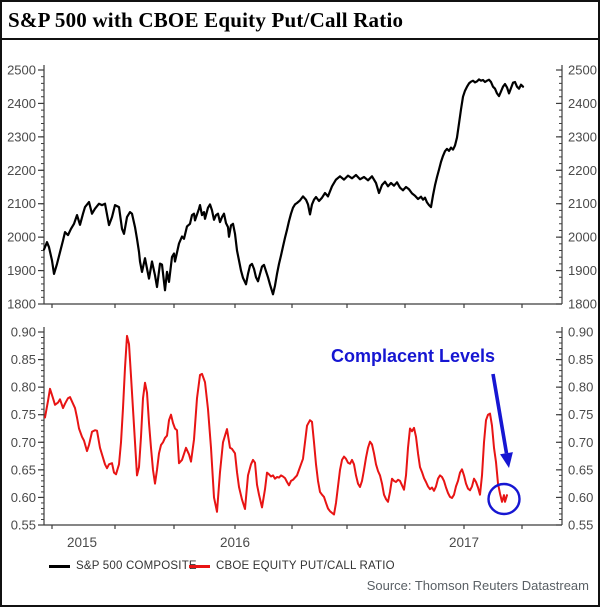 Image resolution: width=600 pixels, height=607 pixels. I want to click on sp500-line-swatch, so click(59, 566).